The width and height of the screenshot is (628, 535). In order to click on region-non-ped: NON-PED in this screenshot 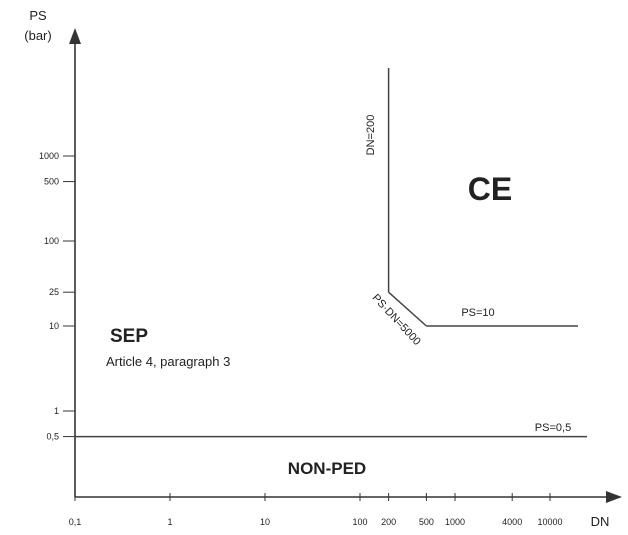, I will do `click(327, 468)`.